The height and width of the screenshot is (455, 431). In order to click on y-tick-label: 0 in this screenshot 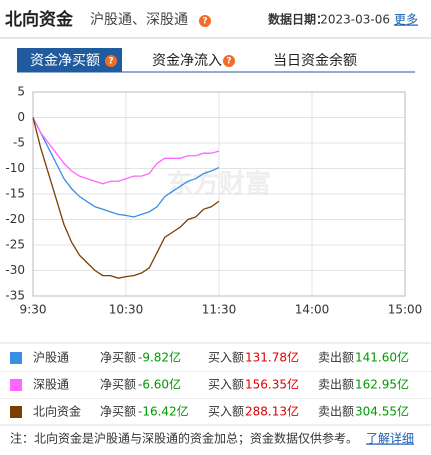, I will do `click(21, 117)`.